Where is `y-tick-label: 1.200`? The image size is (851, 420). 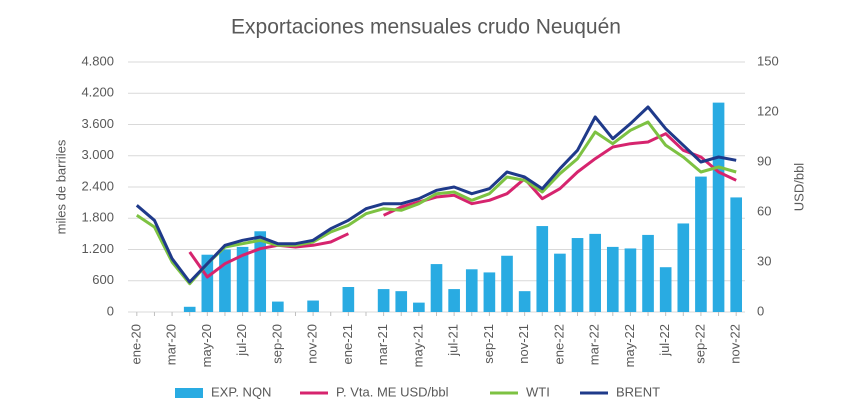
y-tick-label: 1.200 is located at coordinates (97, 248).